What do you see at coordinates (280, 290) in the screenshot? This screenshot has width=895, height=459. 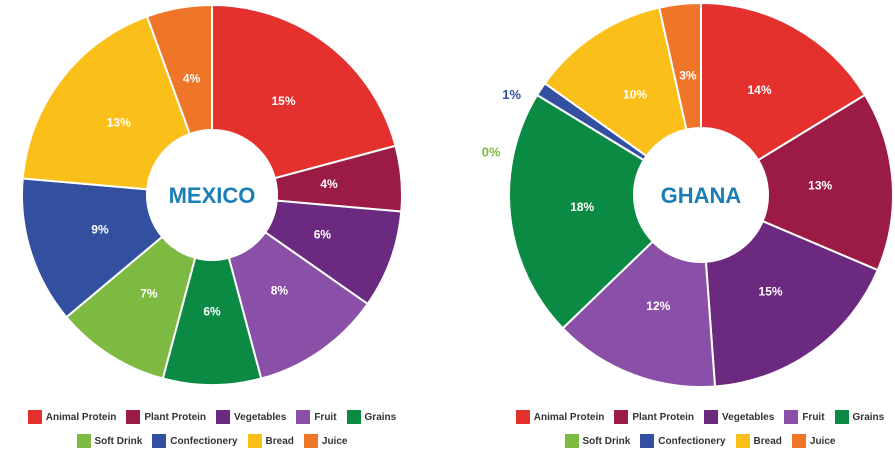 I see `data-label: 8%` at bounding box center [280, 290].